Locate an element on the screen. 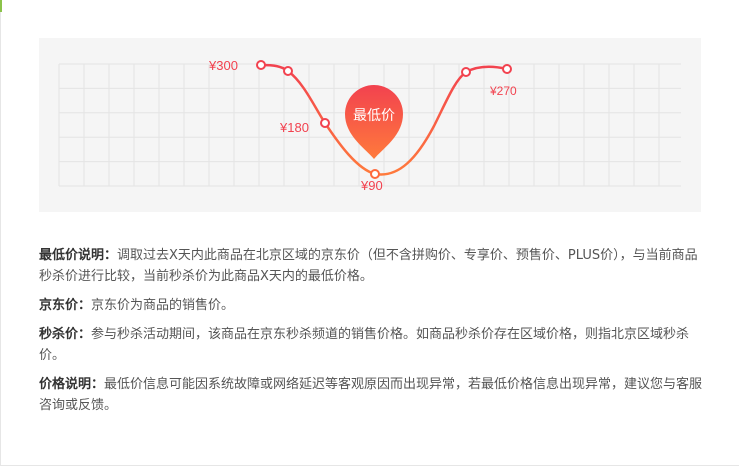  price-label-300: ¥300 is located at coordinates (223, 65).